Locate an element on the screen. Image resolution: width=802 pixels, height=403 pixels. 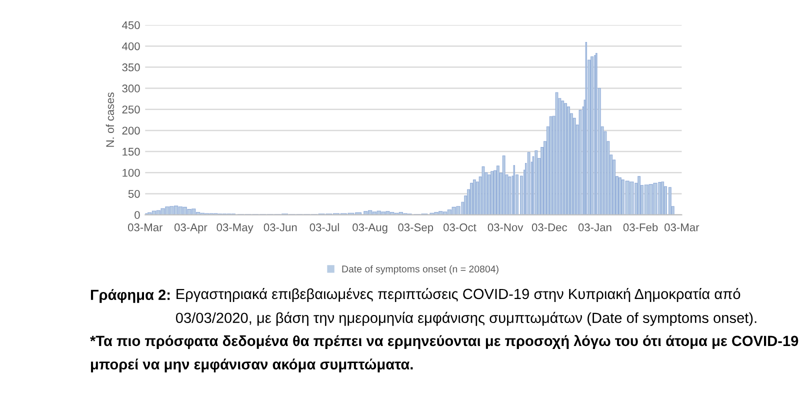
x-tick-label: 03-Oct is located at coordinates (460, 227).